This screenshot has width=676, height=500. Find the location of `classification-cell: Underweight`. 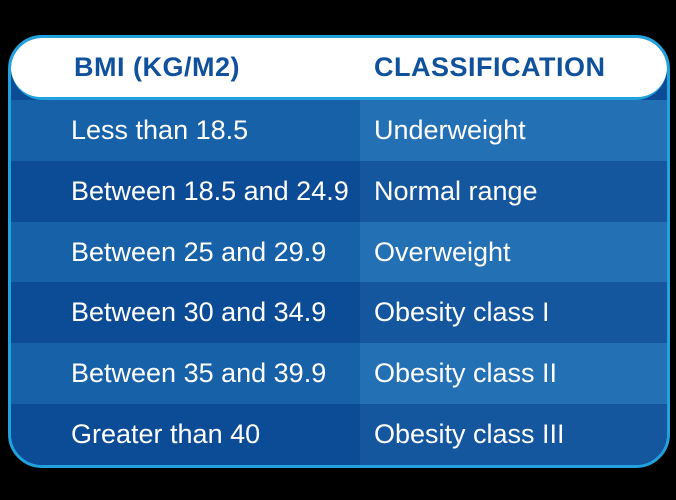

classification-cell: Underweight is located at coordinates (513, 130).